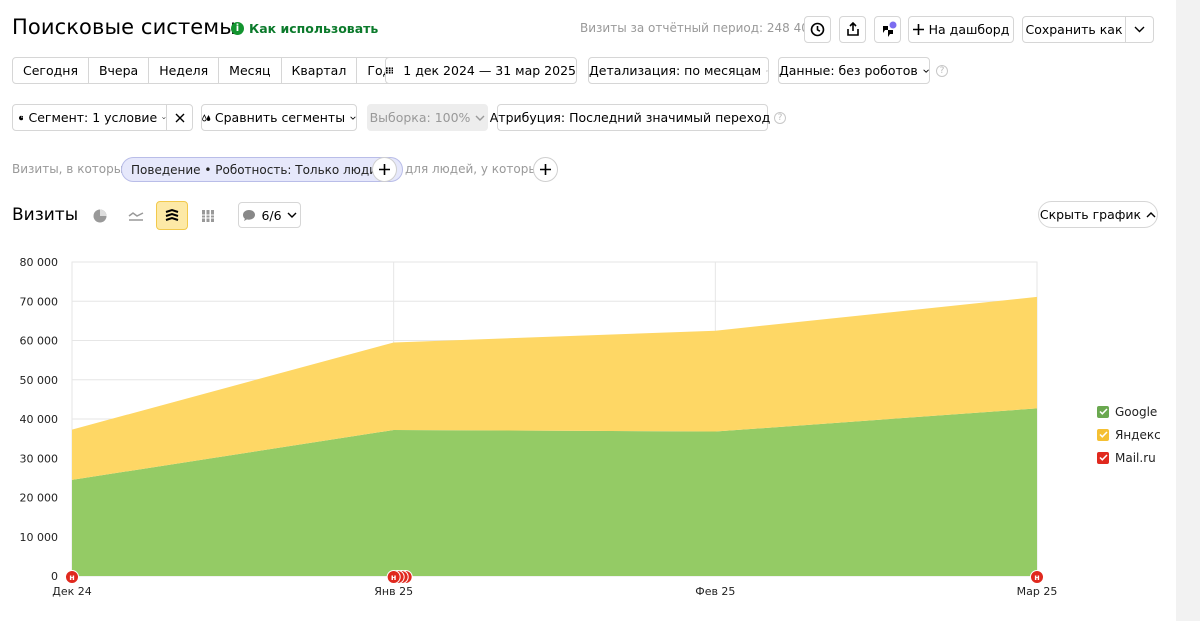  Describe the element at coordinates (1151, 214) in the screenshot. I see `chevron-up-icon` at that location.